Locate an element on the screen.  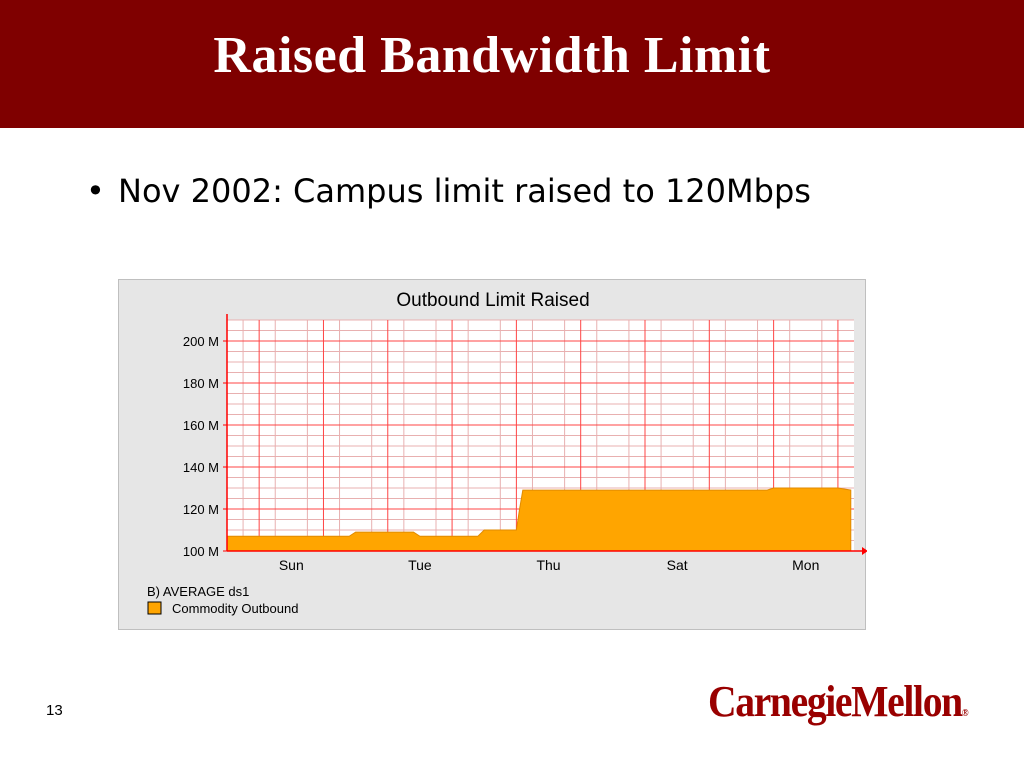
x-tick-label: Thu is located at coordinates (548, 565).